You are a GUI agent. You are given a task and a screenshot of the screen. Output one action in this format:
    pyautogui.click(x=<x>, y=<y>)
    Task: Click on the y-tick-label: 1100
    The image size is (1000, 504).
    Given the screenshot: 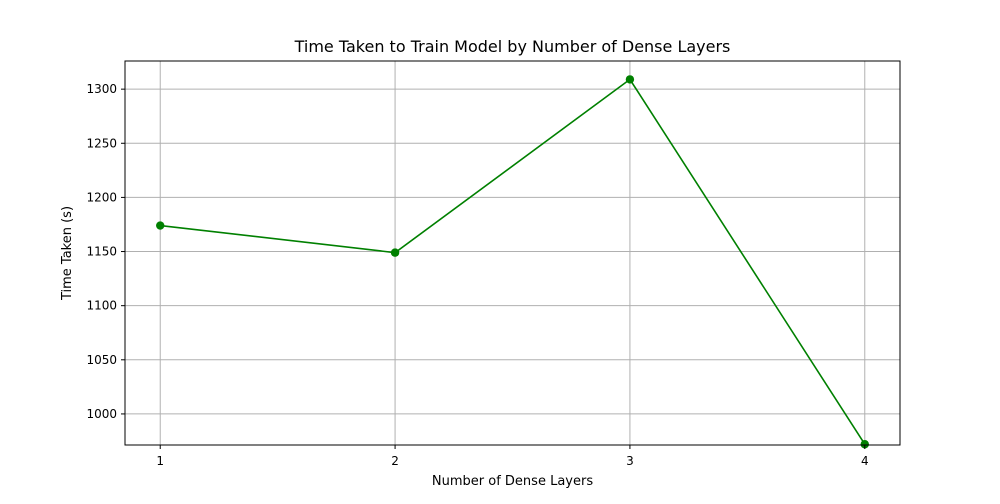 What is the action you would take?
    pyautogui.click(x=101, y=306)
    